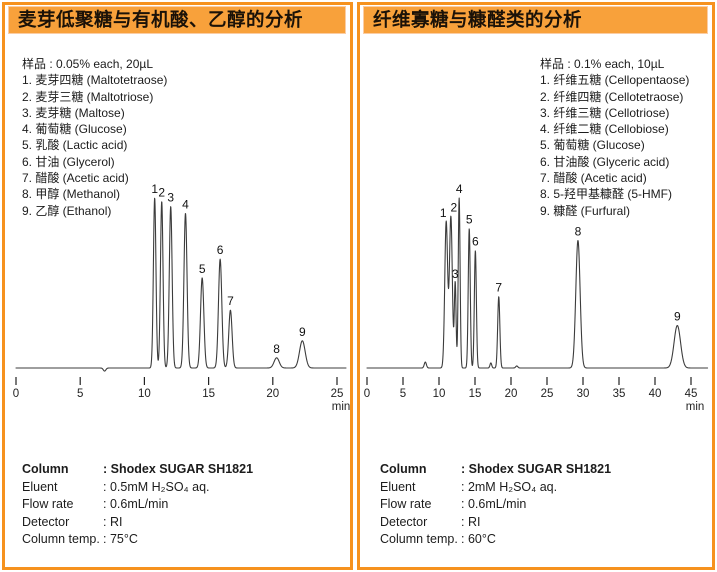  I want to click on sample-item: 4. 纤维二糖 (Cellobiose), so click(604, 129).